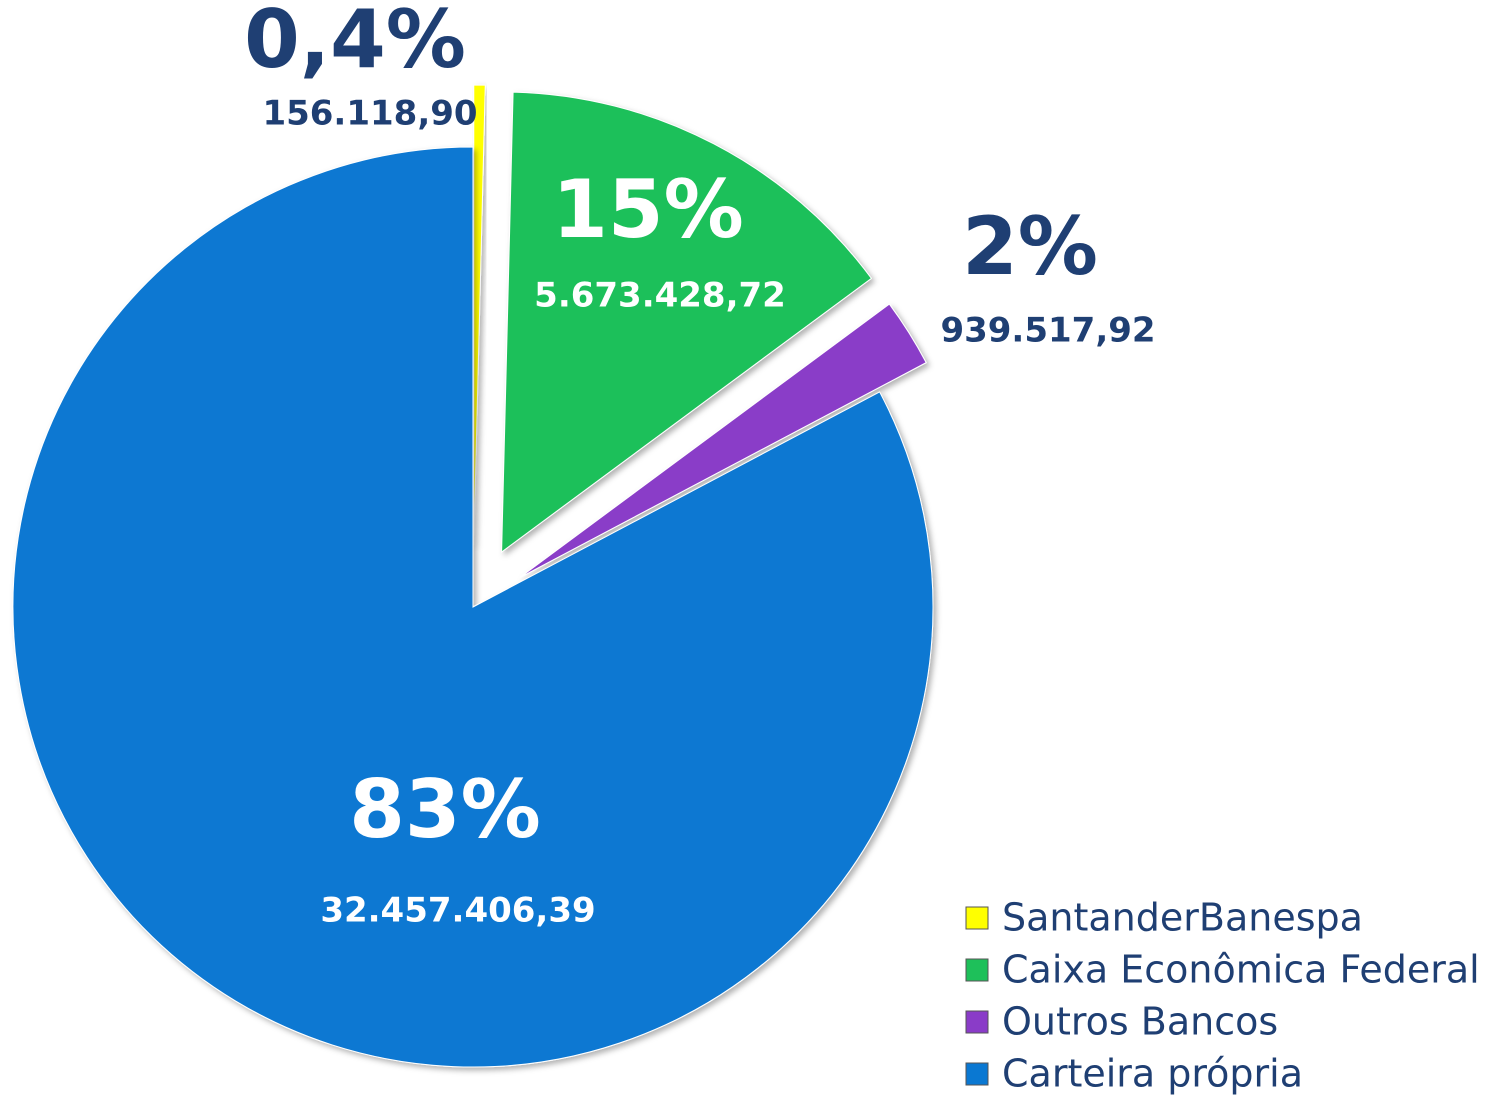 The width and height of the screenshot is (1487, 1097). I want to click on percent-label: 2%, so click(1030, 246).